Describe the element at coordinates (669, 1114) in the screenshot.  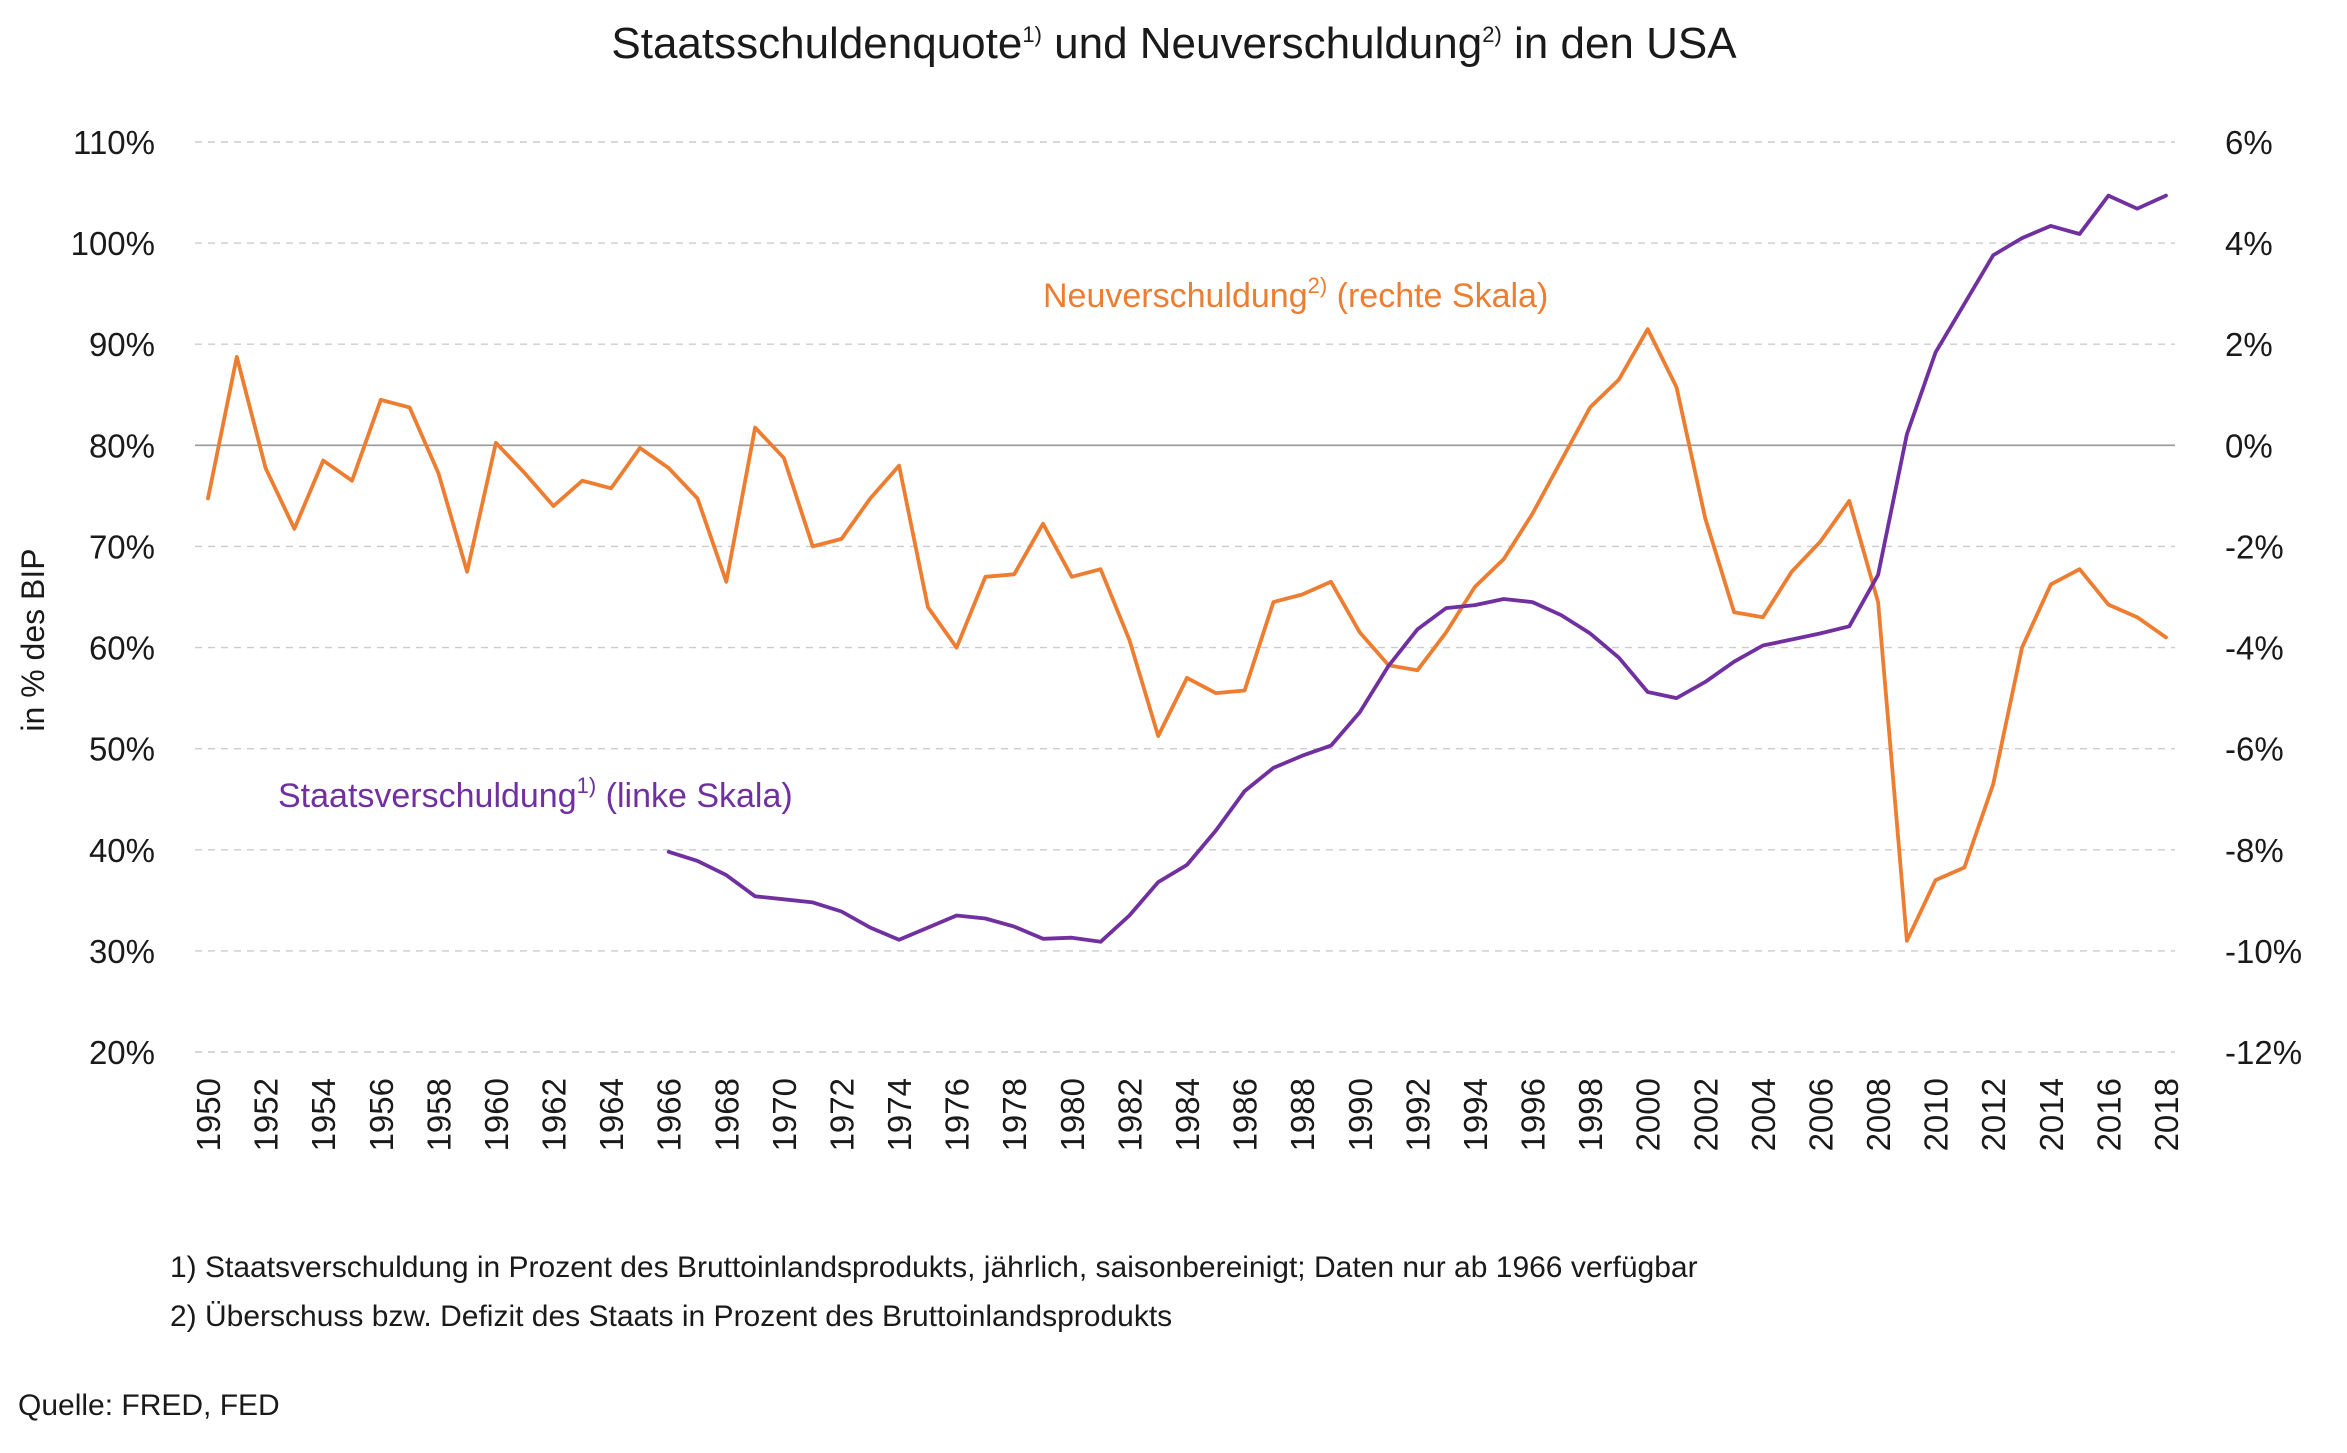
I see `x-tick-label: 1966` at that location.